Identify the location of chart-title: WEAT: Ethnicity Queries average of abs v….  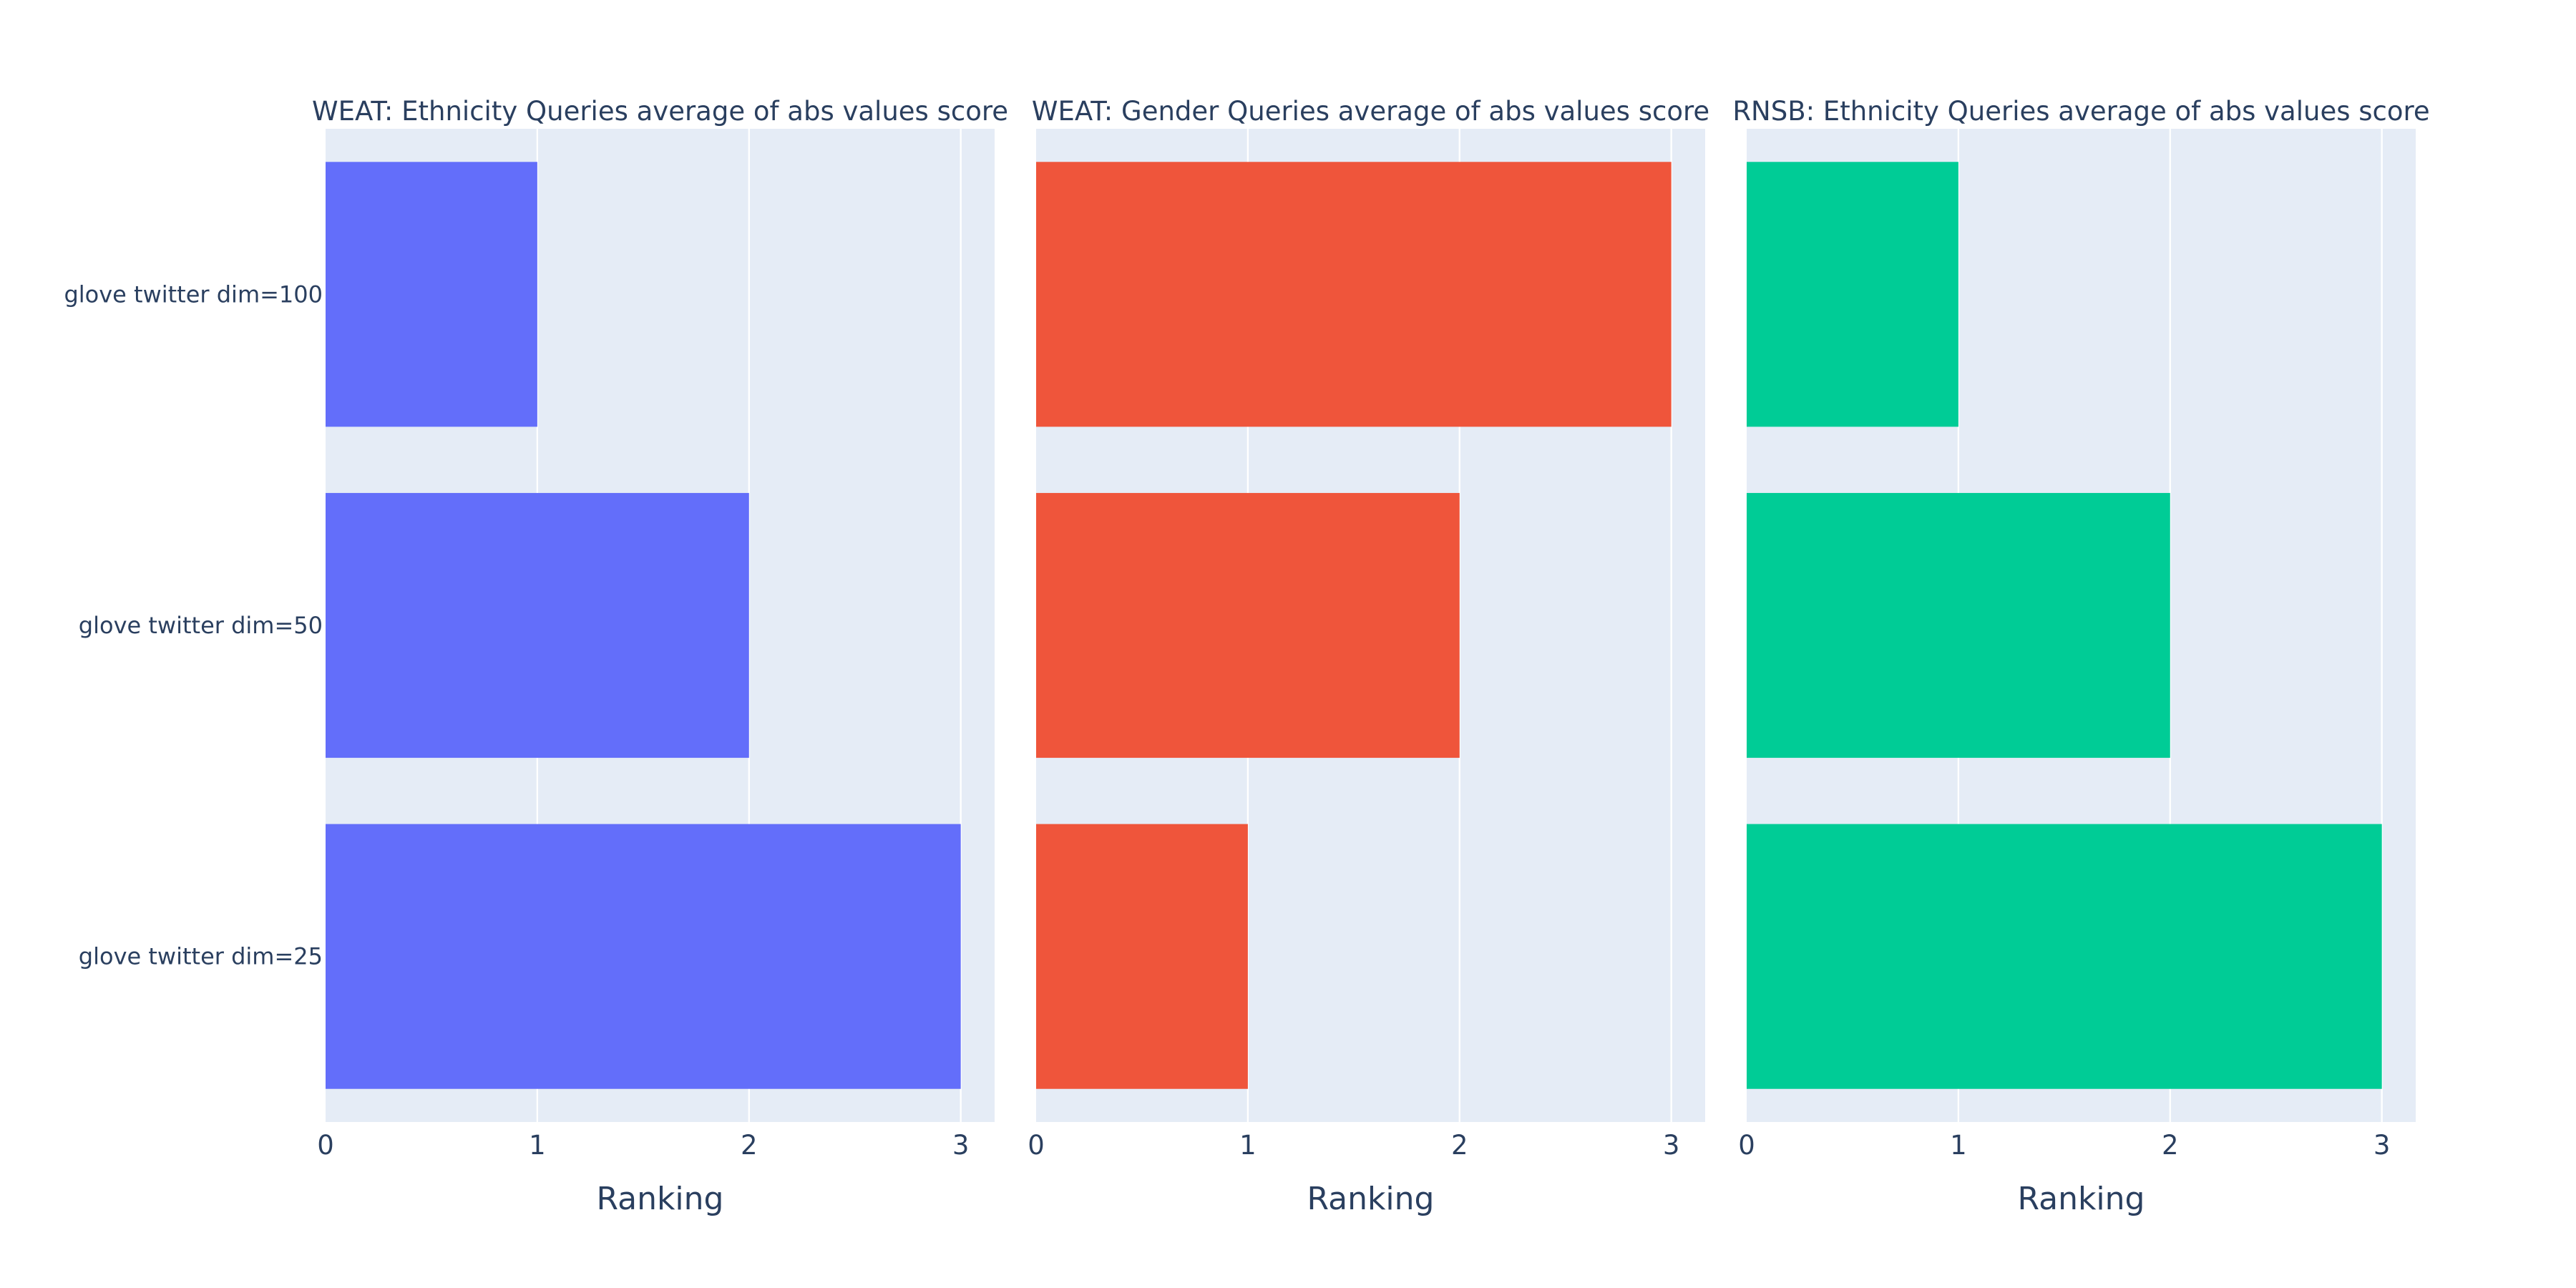
(660, 111).